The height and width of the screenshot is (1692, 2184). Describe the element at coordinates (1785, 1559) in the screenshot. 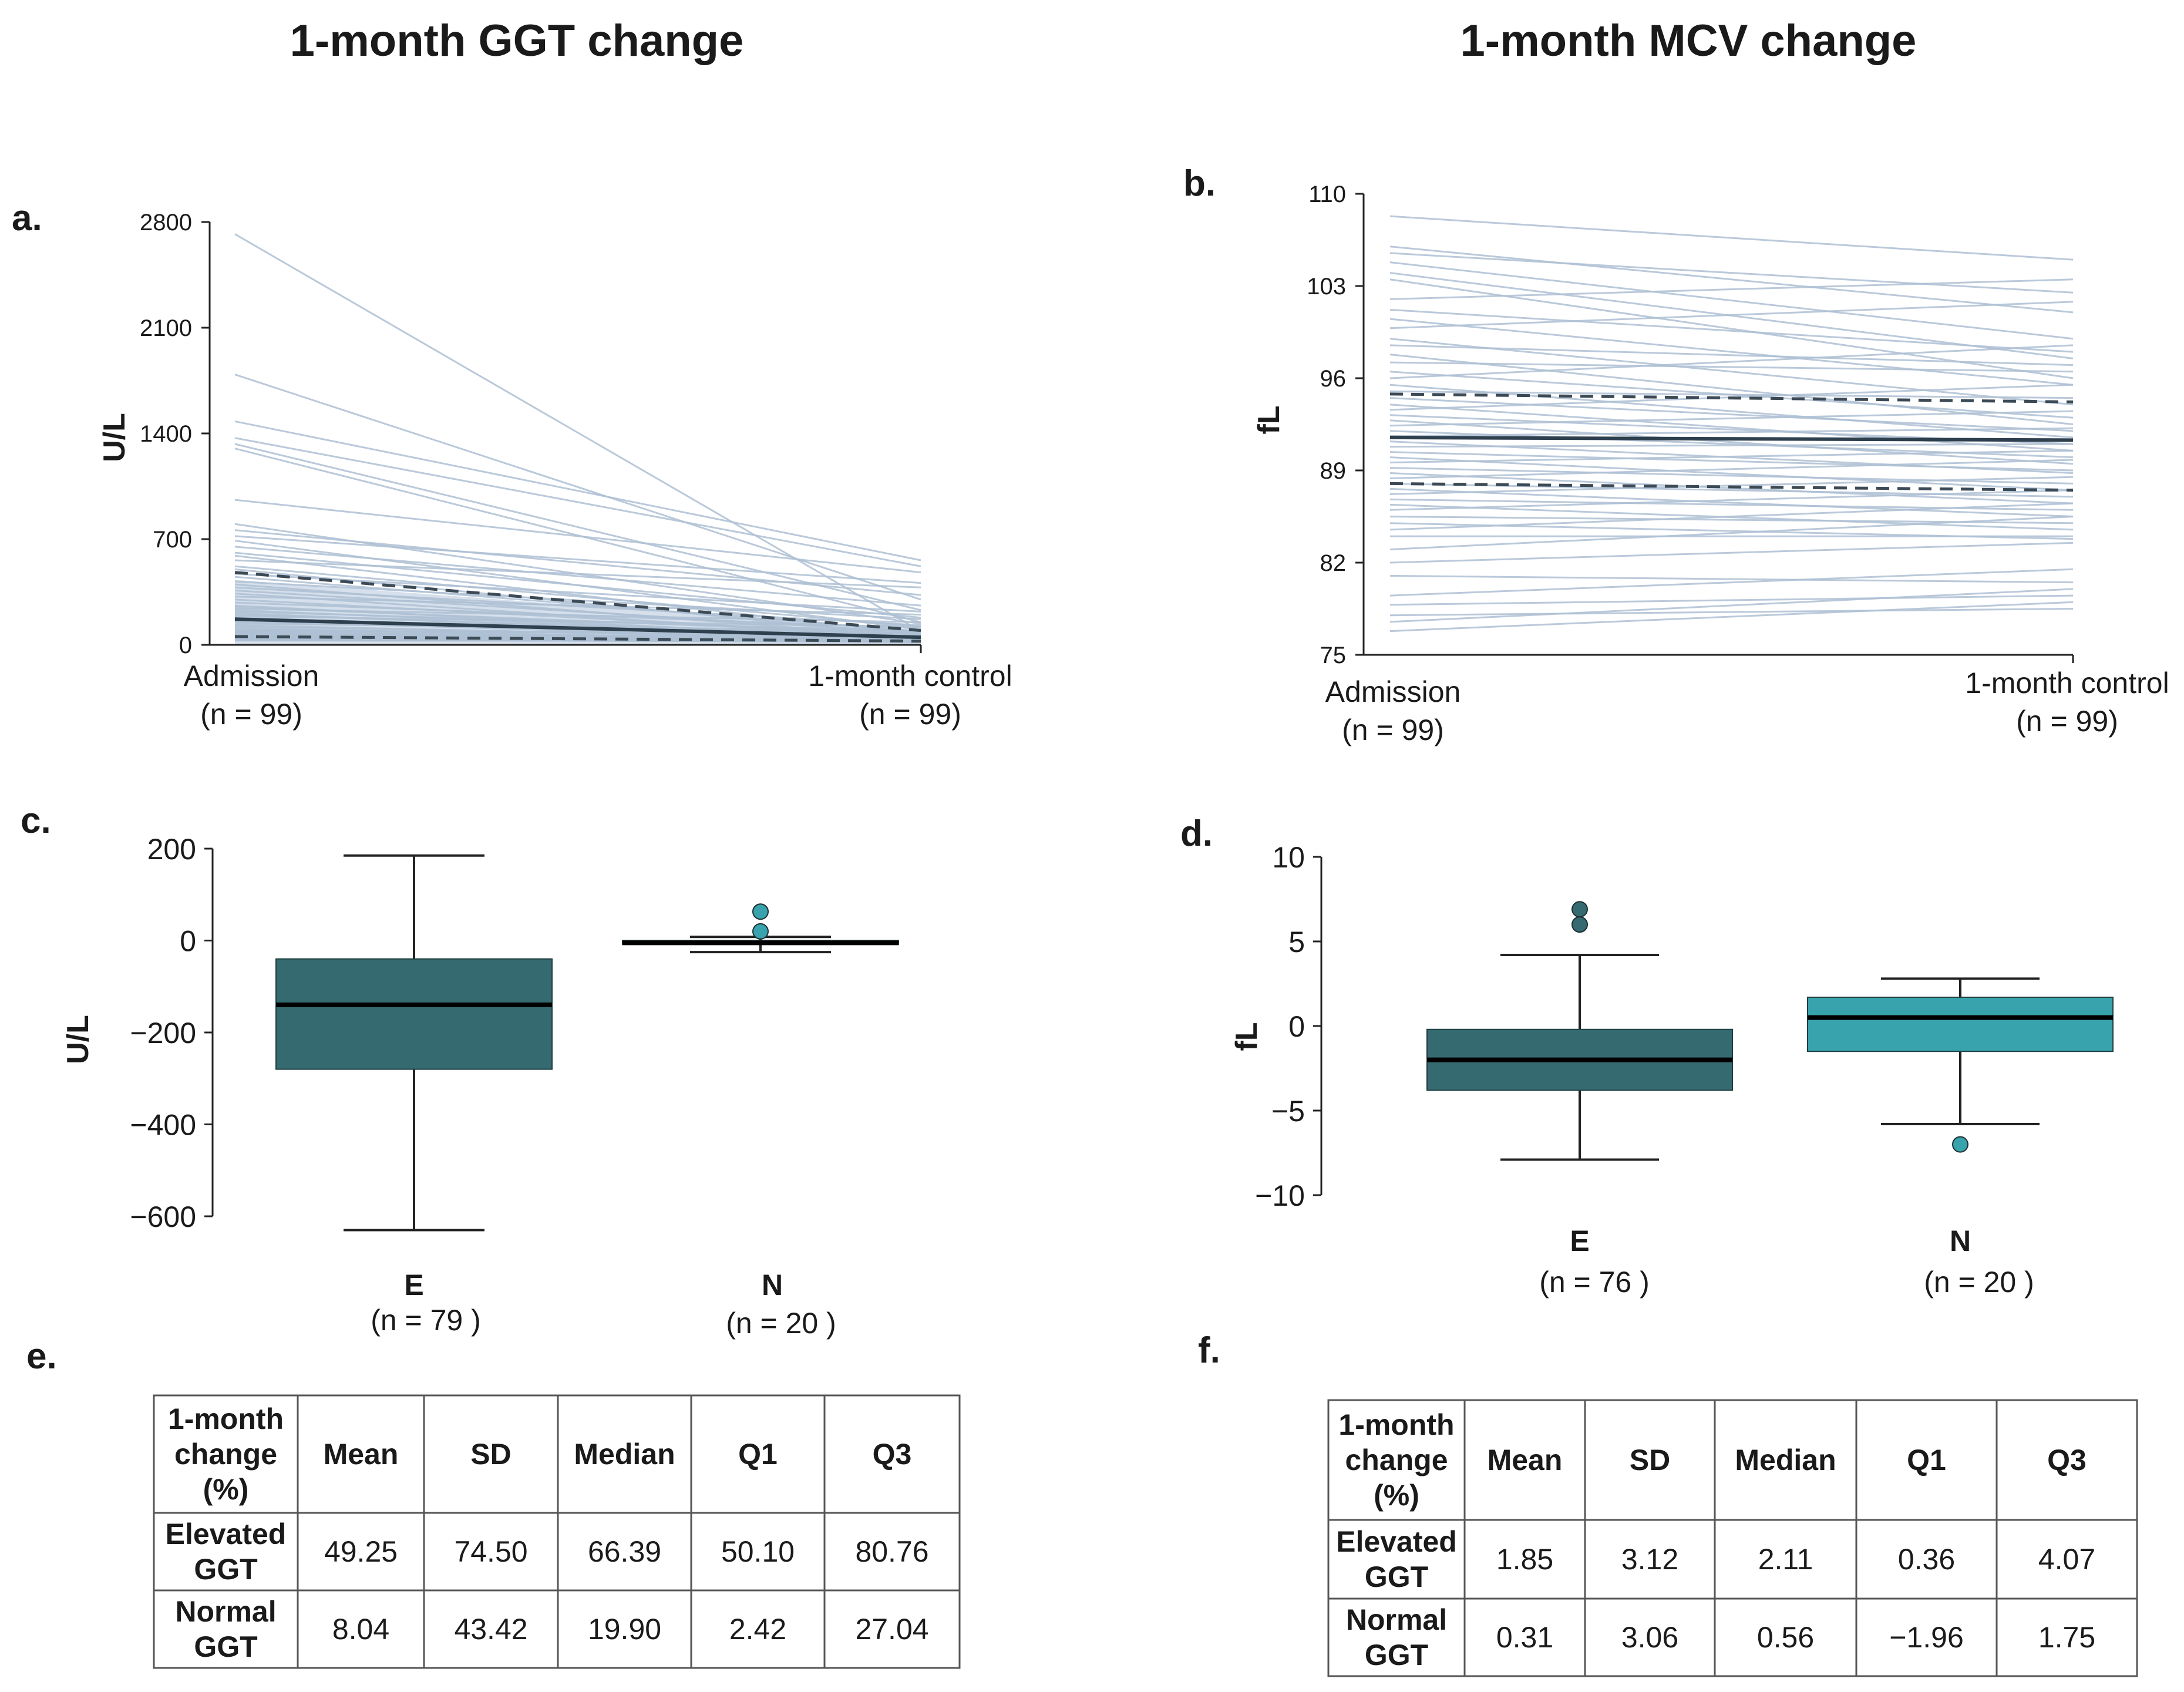

I see `table-cell: 2.11` at that location.